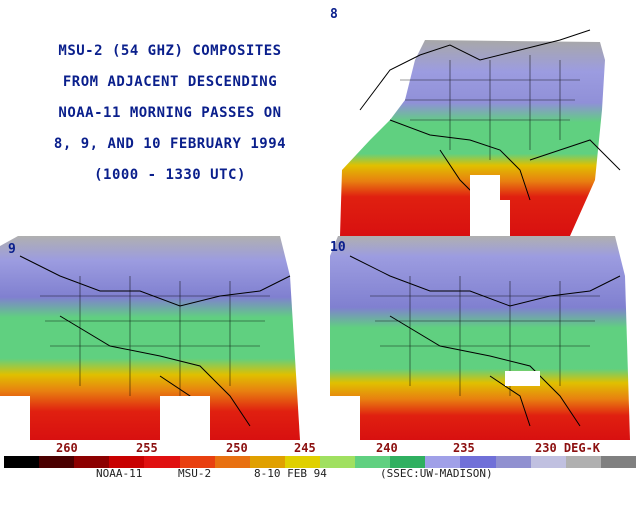 The height and width of the screenshot is (532, 640). What do you see at coordinates (170, 175) in the screenshot?
I see `title-line-5: (1000 - 1330 UTC)` at bounding box center [170, 175].